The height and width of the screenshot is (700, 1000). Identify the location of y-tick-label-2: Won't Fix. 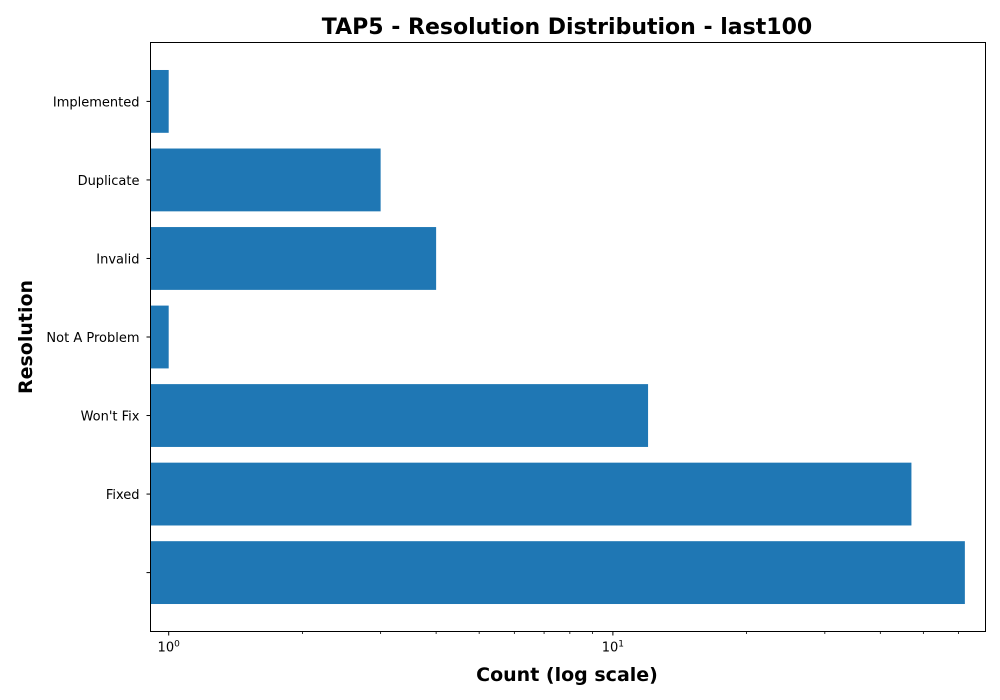
(110, 417).